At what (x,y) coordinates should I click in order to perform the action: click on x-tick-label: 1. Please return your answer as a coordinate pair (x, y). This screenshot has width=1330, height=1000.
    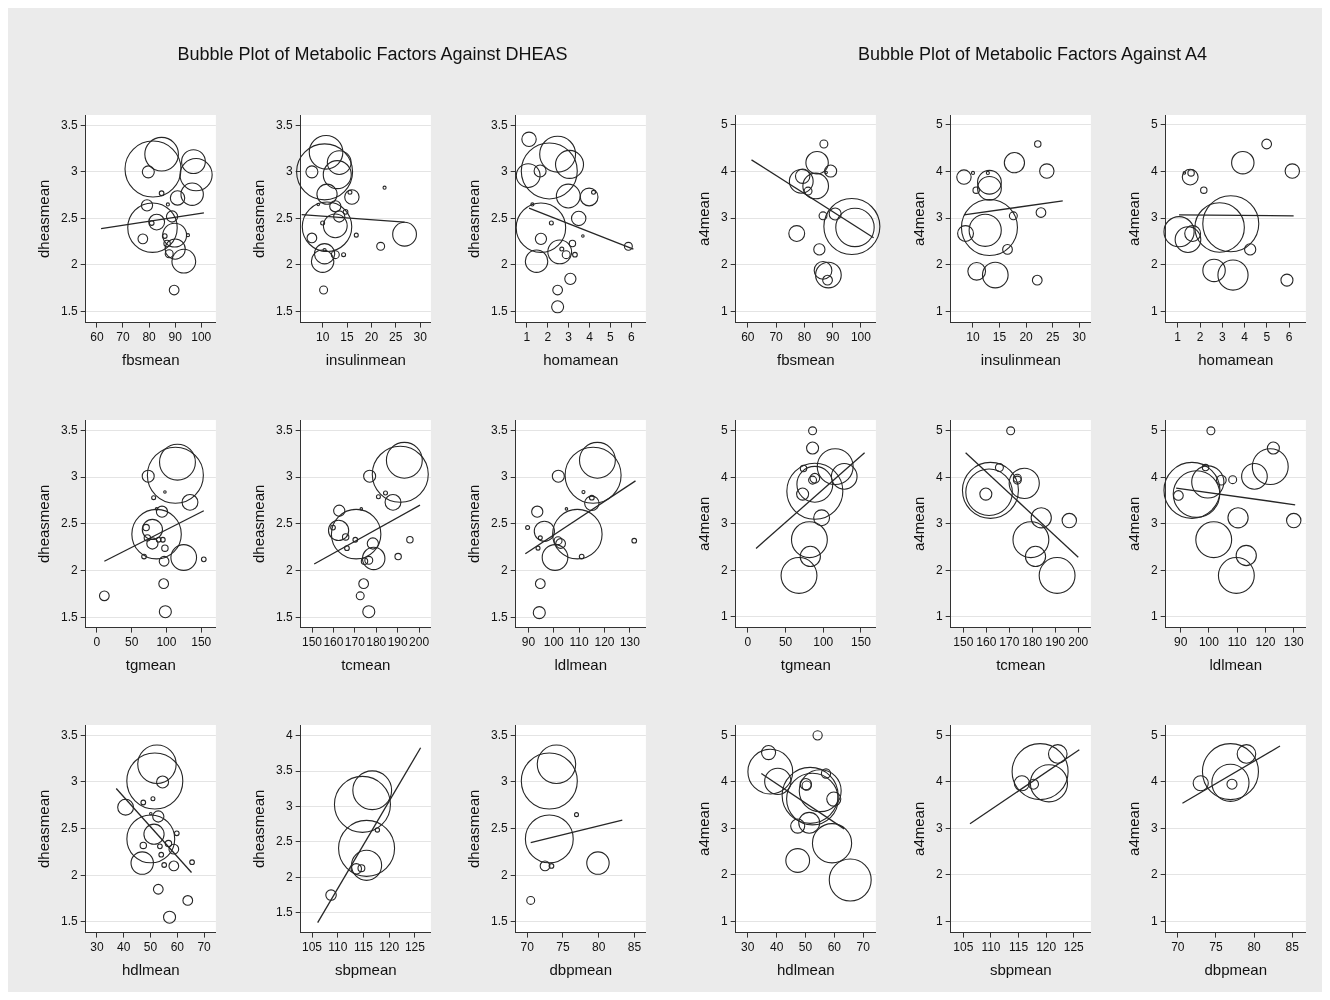
    Looking at the image, I should click on (527, 337).